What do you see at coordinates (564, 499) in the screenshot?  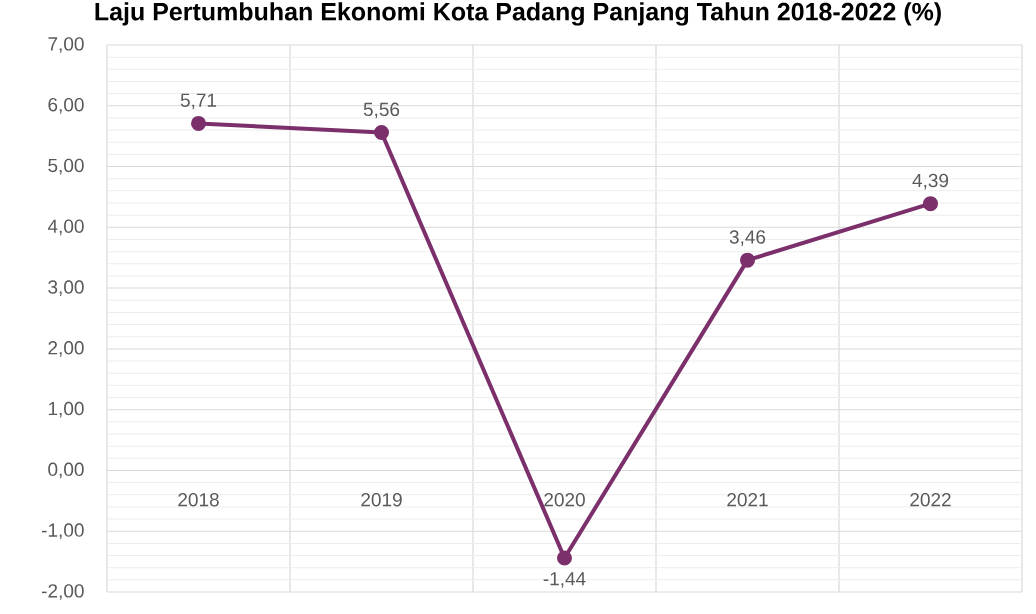 I see `x-tick-label: 2020` at bounding box center [564, 499].